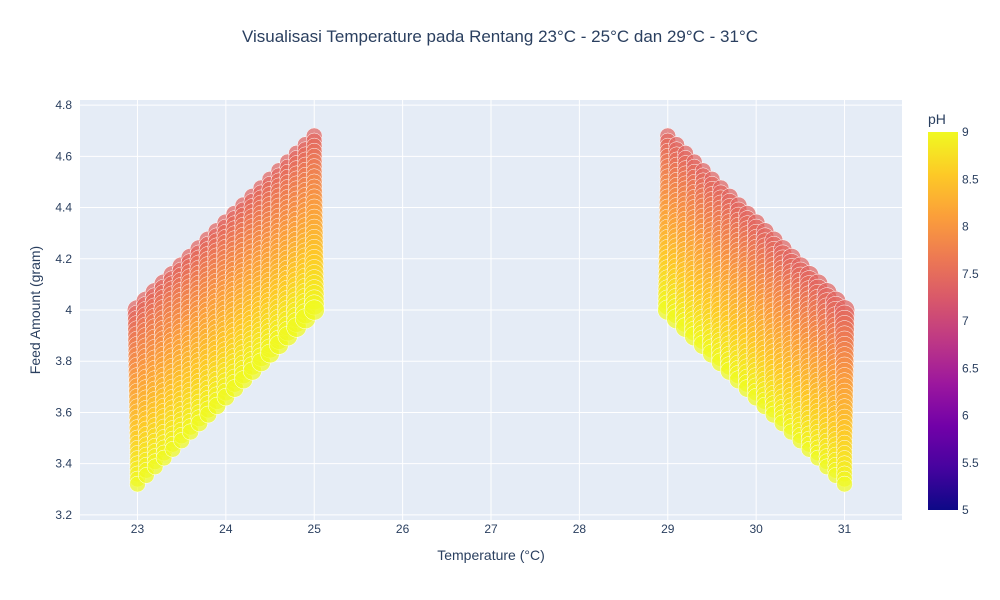  Describe the element at coordinates (63, 412) in the screenshot. I see `y-tick-label: 3.6` at that location.